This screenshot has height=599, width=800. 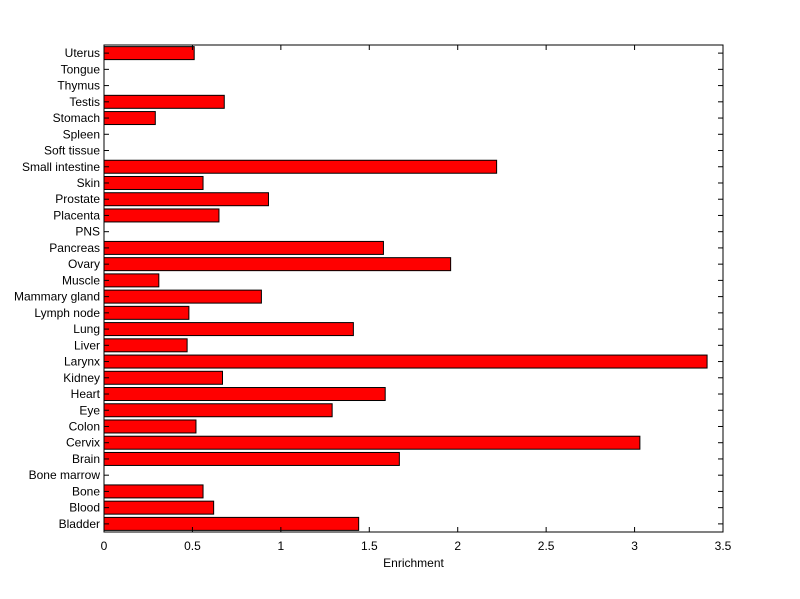 What do you see at coordinates (81, 69) in the screenshot?
I see `y-tick-label-tongue: Tongue` at bounding box center [81, 69].